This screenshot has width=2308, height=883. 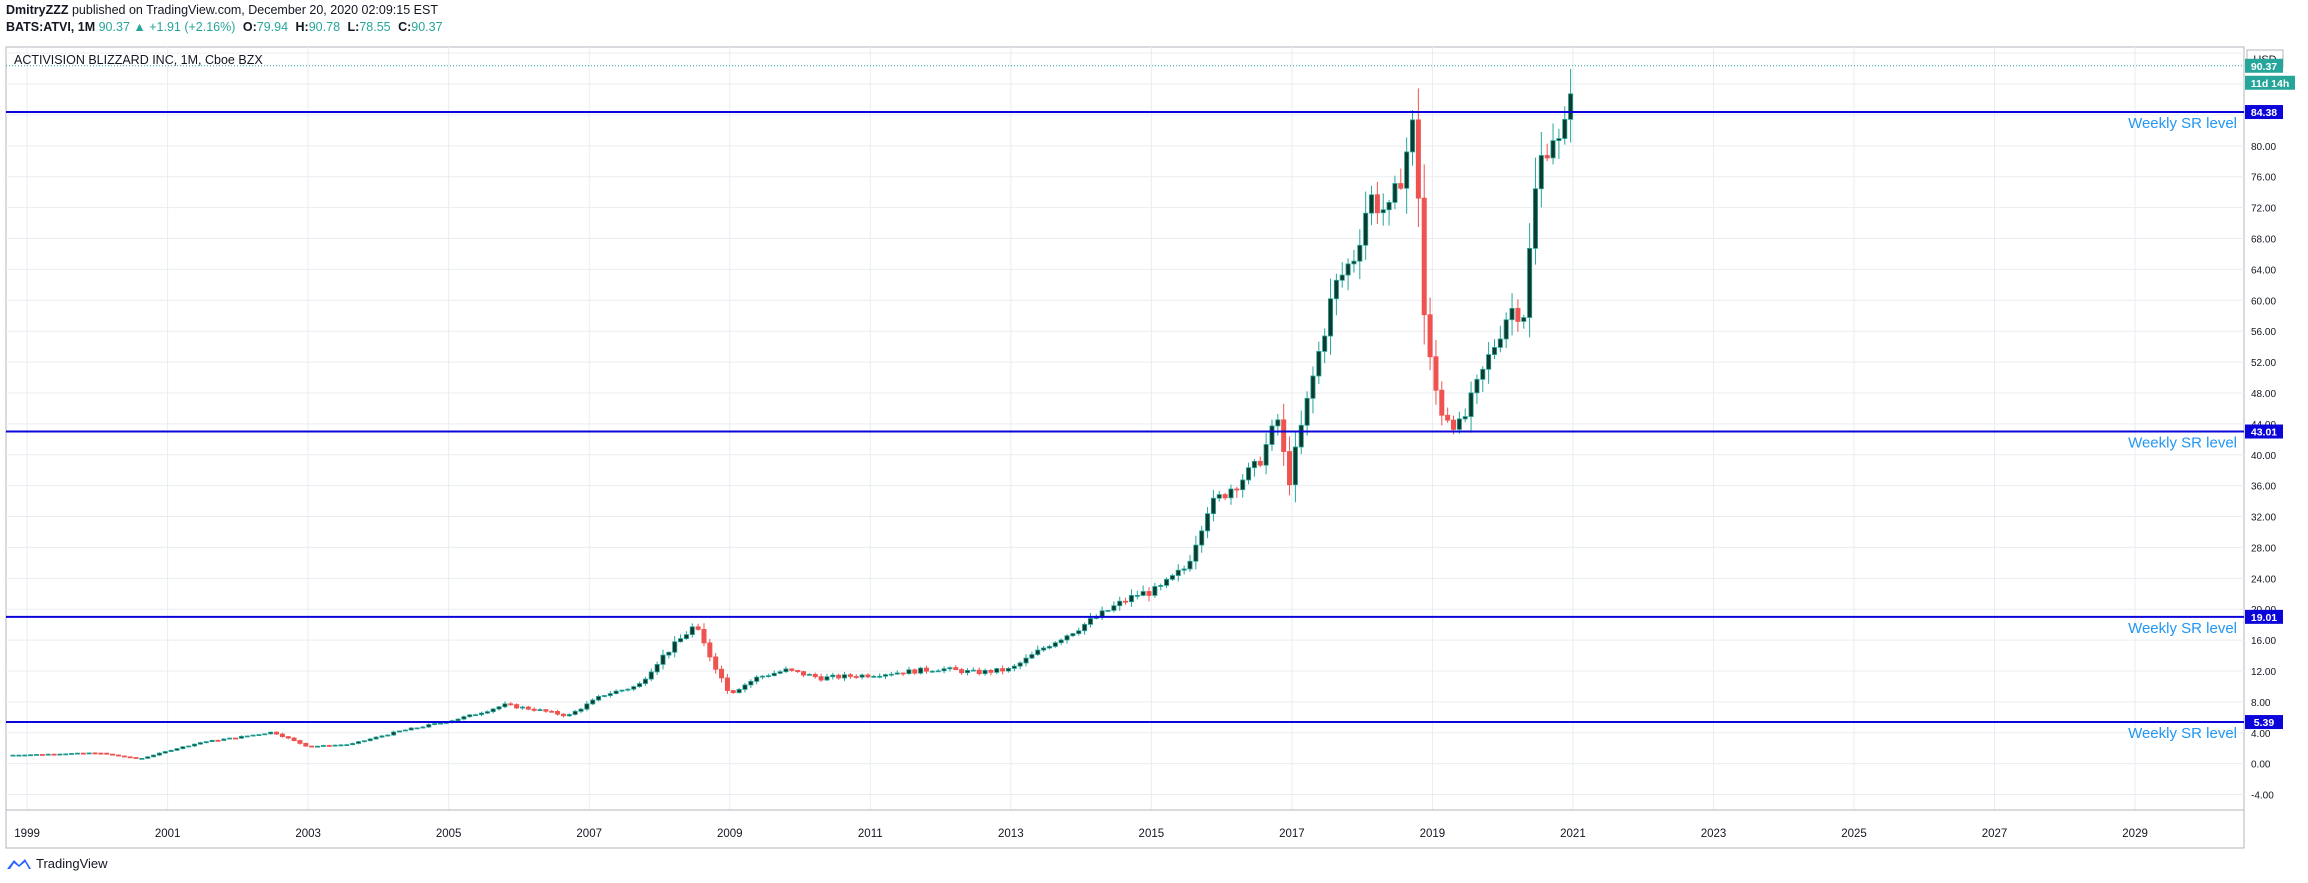 I want to click on footer-brand: TradingView, so click(x=57, y=863).